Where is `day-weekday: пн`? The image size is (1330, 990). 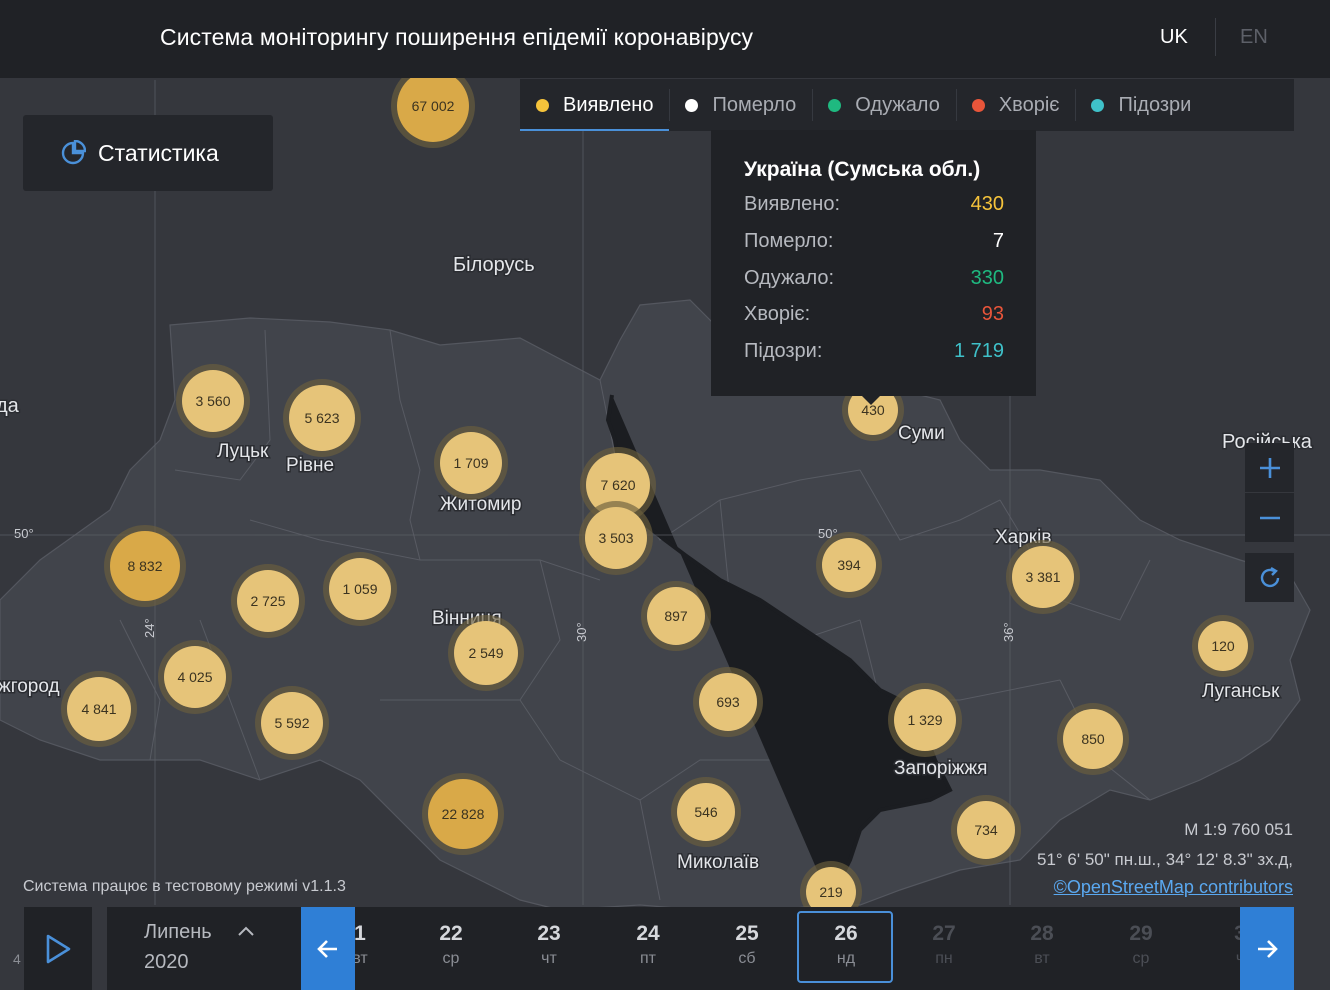
day-weekday: пн is located at coordinates (944, 958).